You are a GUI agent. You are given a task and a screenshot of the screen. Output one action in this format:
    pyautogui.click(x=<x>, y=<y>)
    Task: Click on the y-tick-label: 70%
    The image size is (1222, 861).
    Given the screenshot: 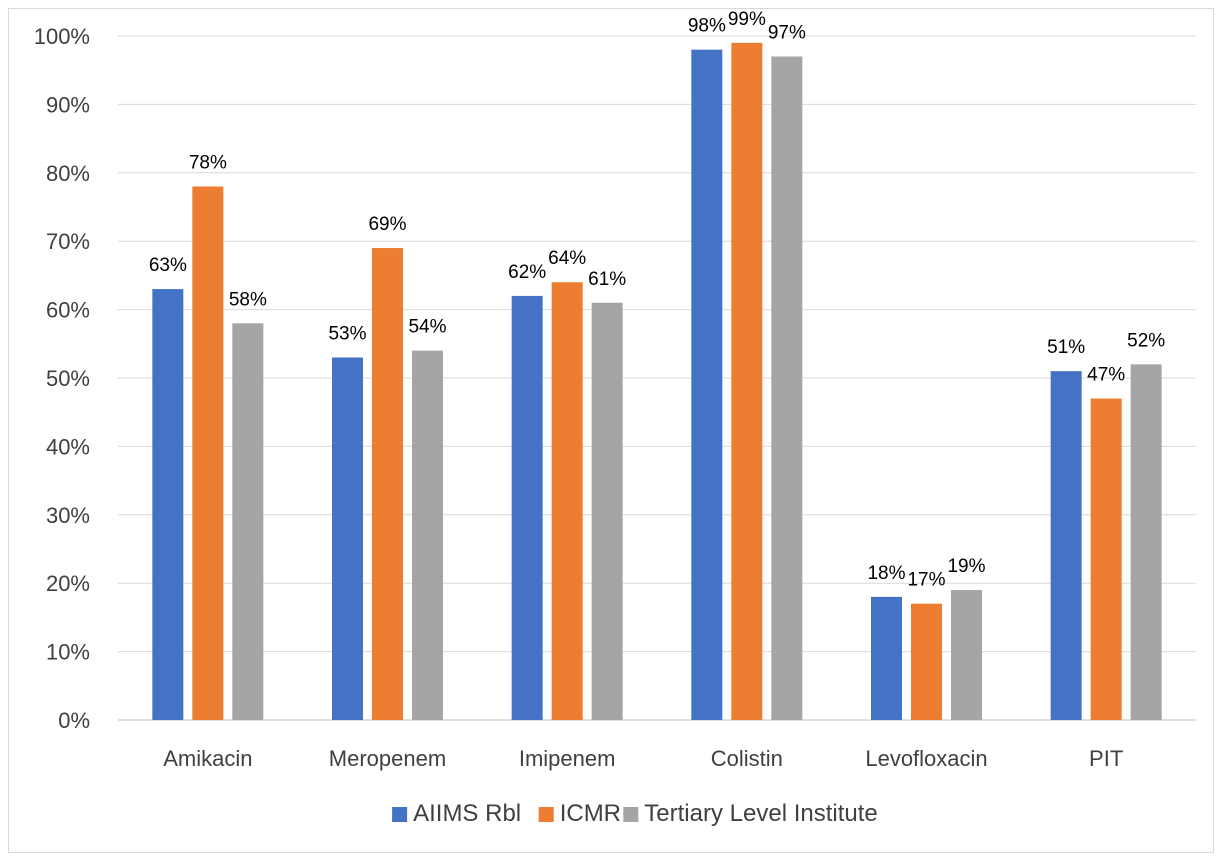 What is the action you would take?
    pyautogui.click(x=68, y=241)
    